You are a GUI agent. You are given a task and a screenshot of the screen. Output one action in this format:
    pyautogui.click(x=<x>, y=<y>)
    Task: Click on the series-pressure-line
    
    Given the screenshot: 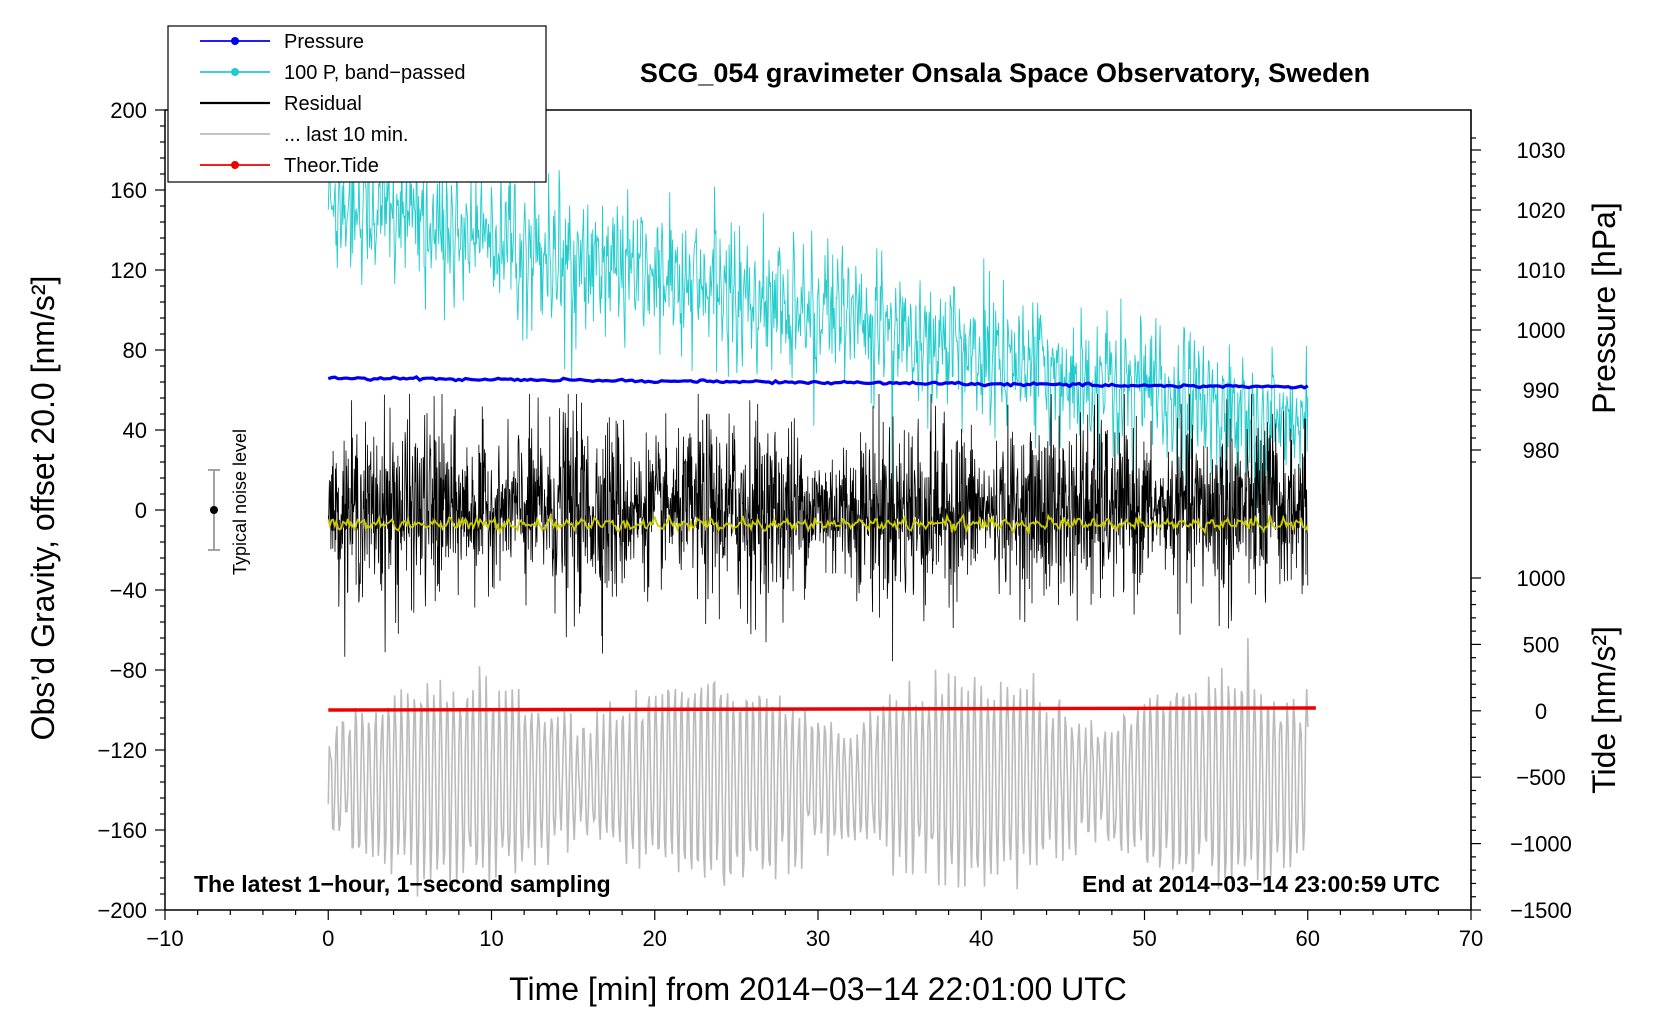 What is the action you would take?
    pyautogui.click(x=818, y=382)
    